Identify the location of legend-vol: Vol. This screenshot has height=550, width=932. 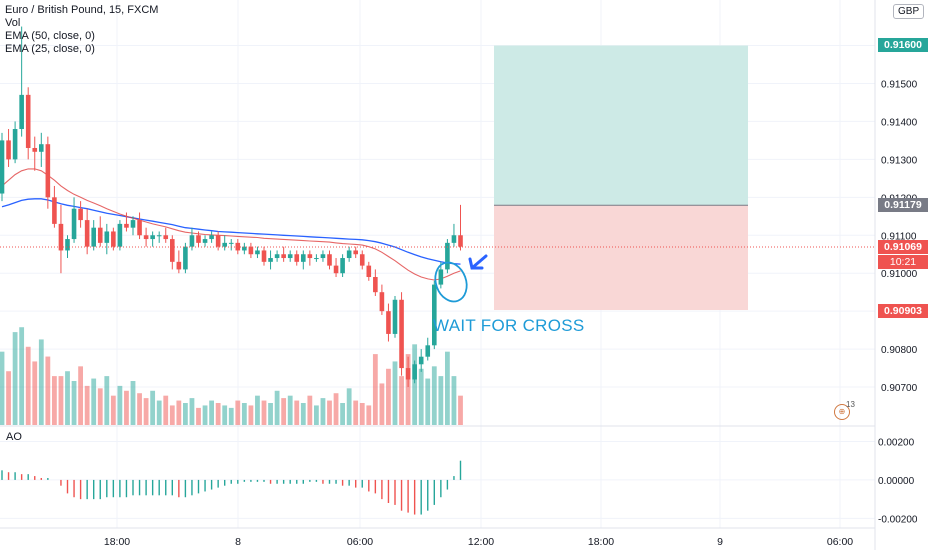
(13, 23).